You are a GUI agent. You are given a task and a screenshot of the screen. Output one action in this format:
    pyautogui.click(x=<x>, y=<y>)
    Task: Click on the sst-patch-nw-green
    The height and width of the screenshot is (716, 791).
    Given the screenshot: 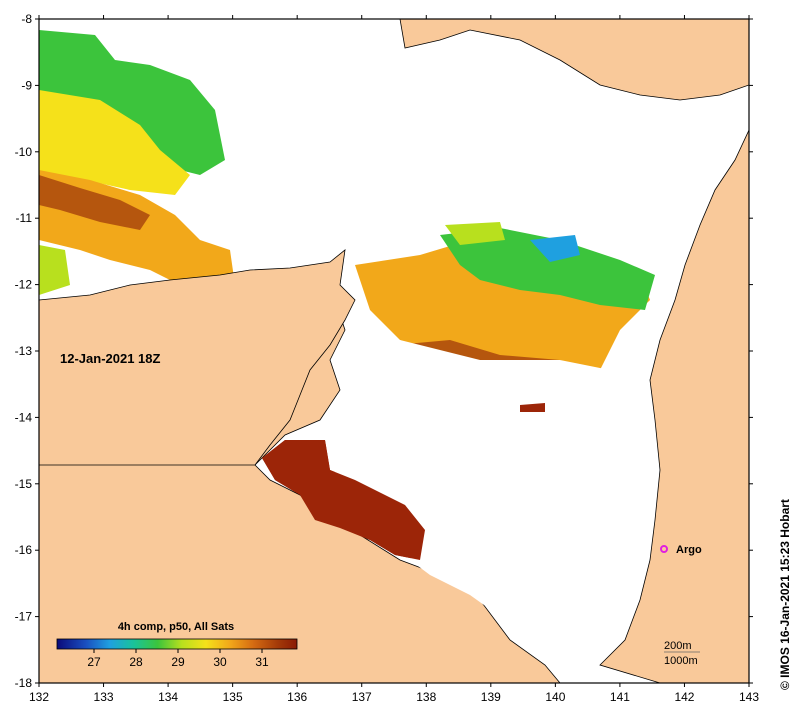 What is the action you would take?
    pyautogui.click(x=132, y=102)
    